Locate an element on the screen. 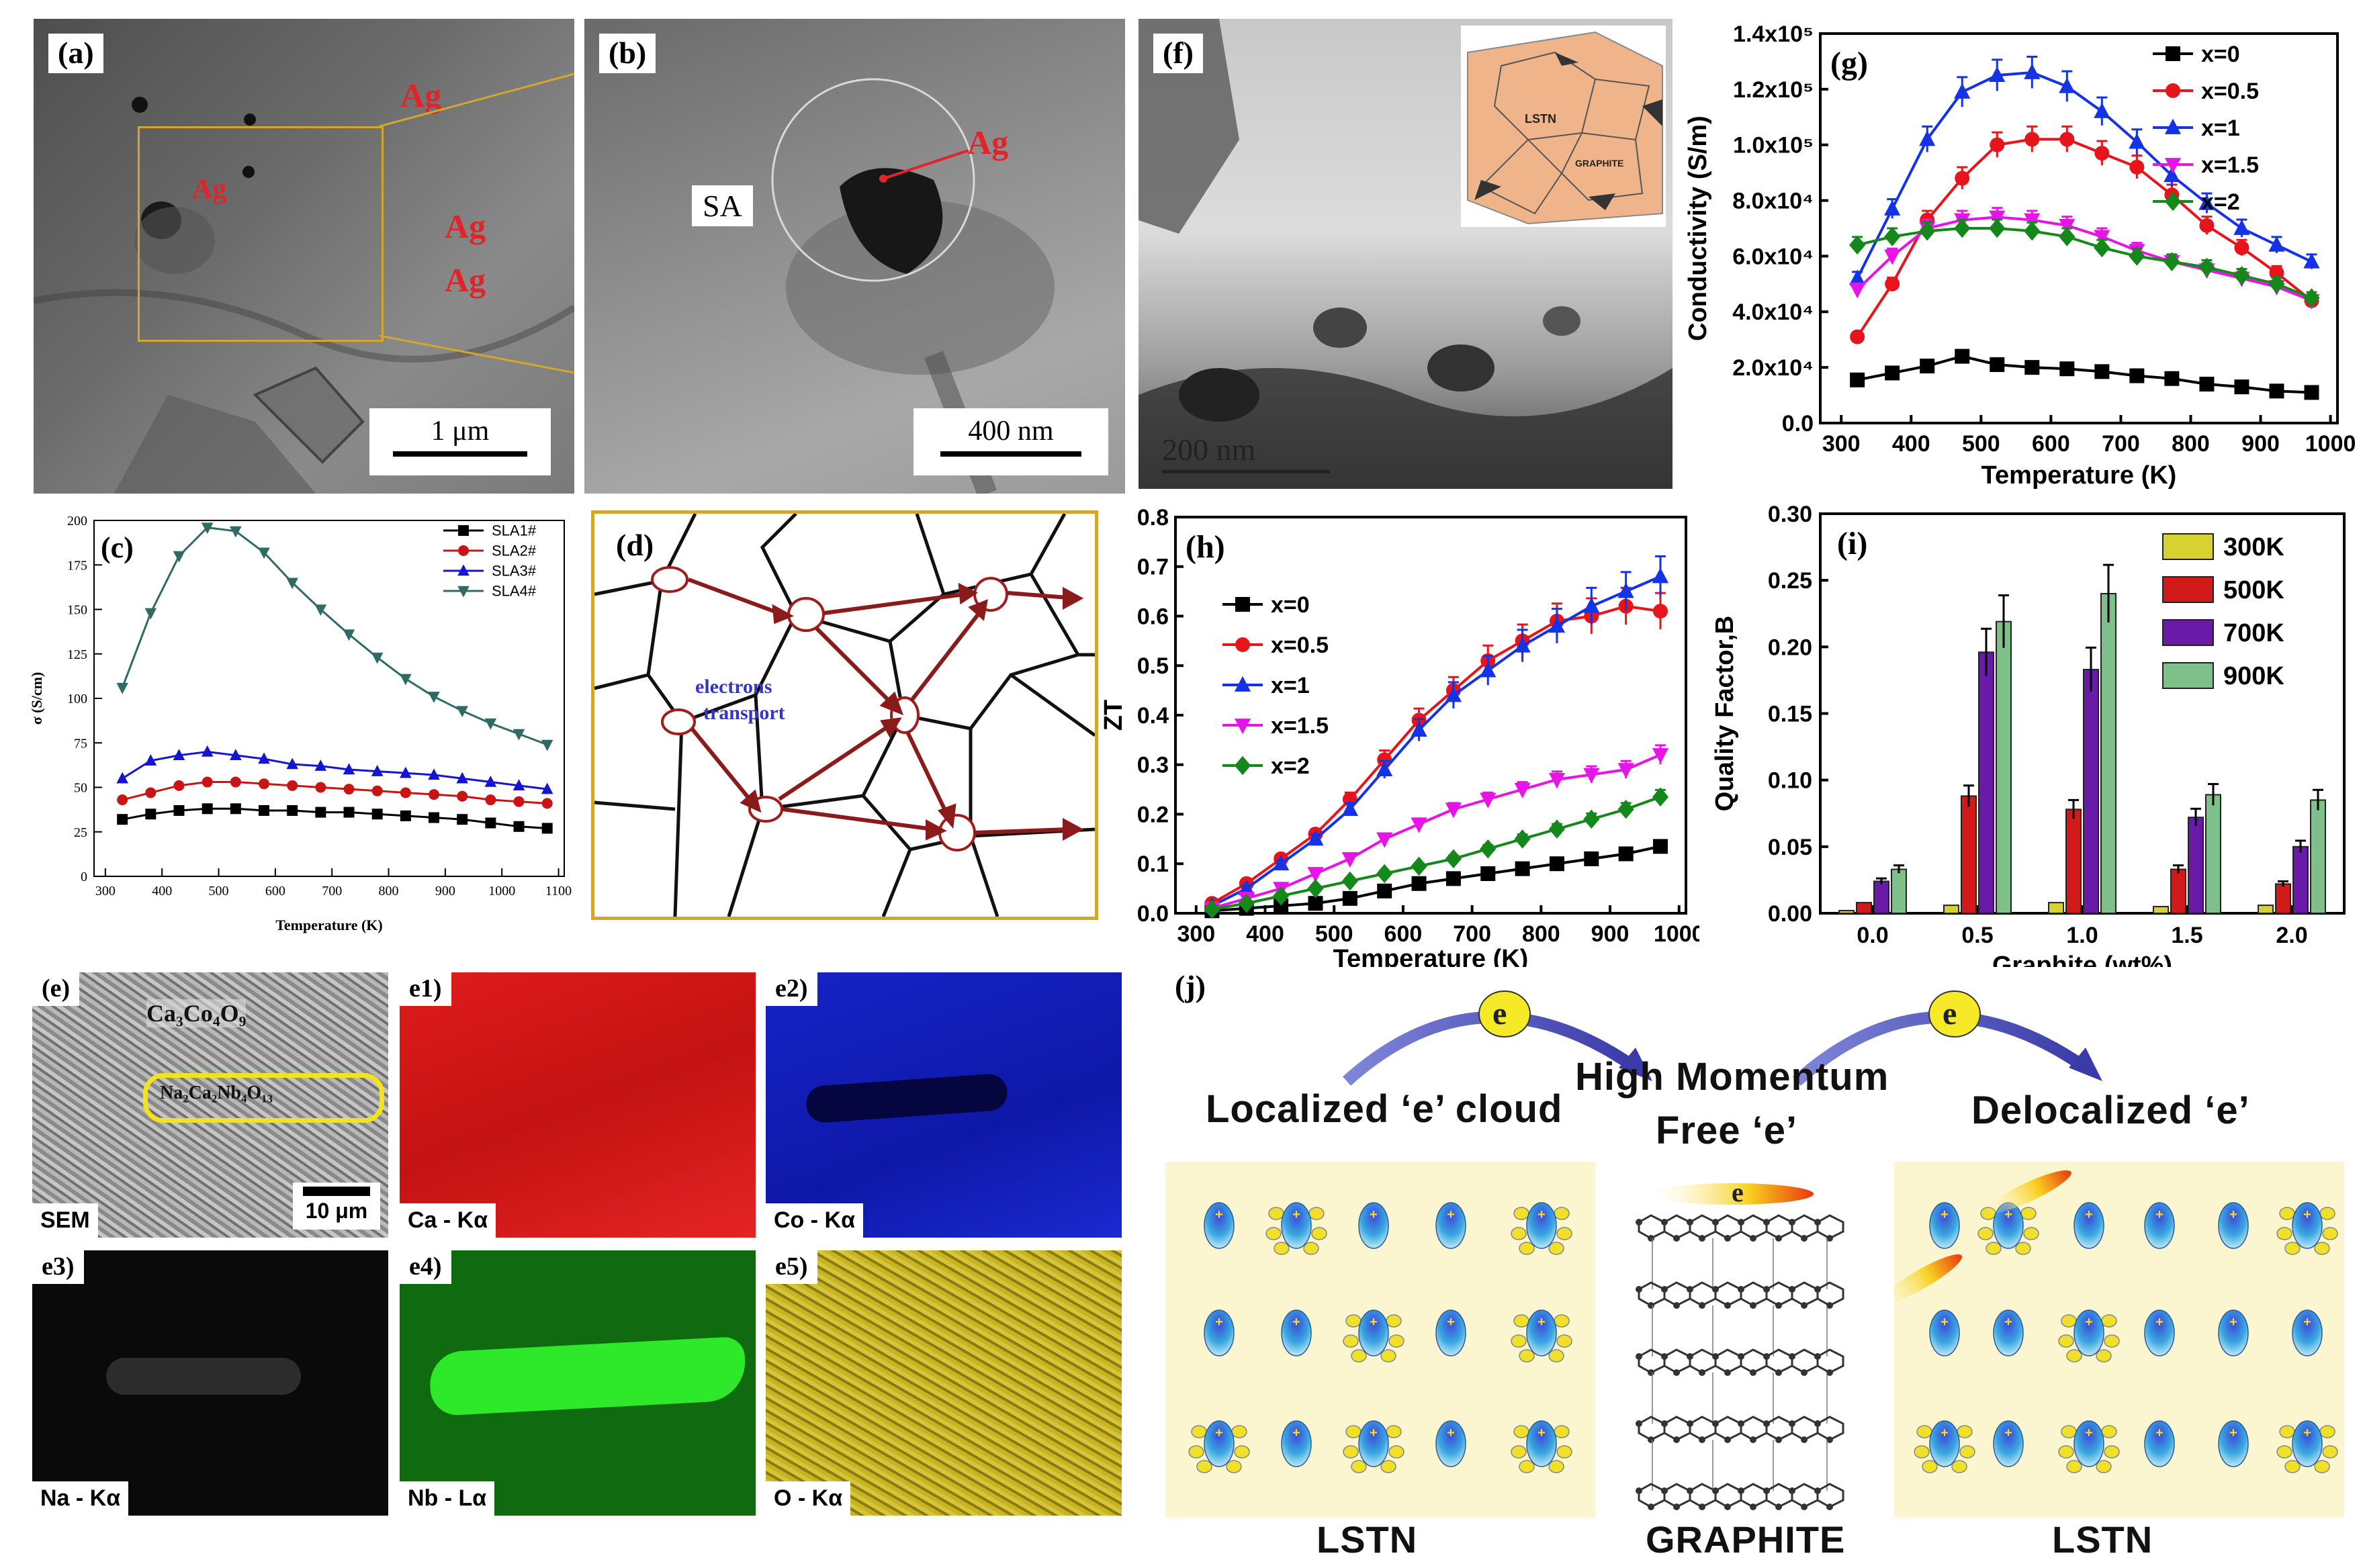  panel-j-label: (j) is located at coordinates (1190, 987).